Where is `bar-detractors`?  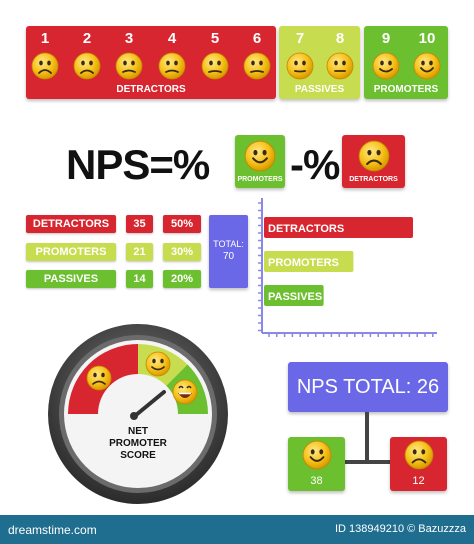 bar-detractors is located at coordinates (338, 227).